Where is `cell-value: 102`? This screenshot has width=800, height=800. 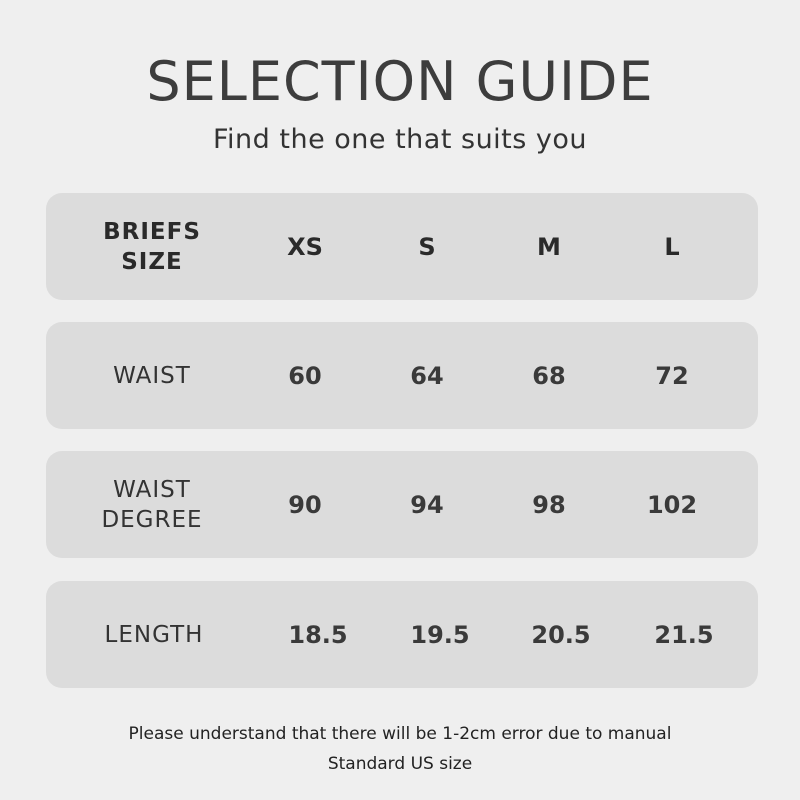 cell-value: 102 is located at coordinates (672, 504).